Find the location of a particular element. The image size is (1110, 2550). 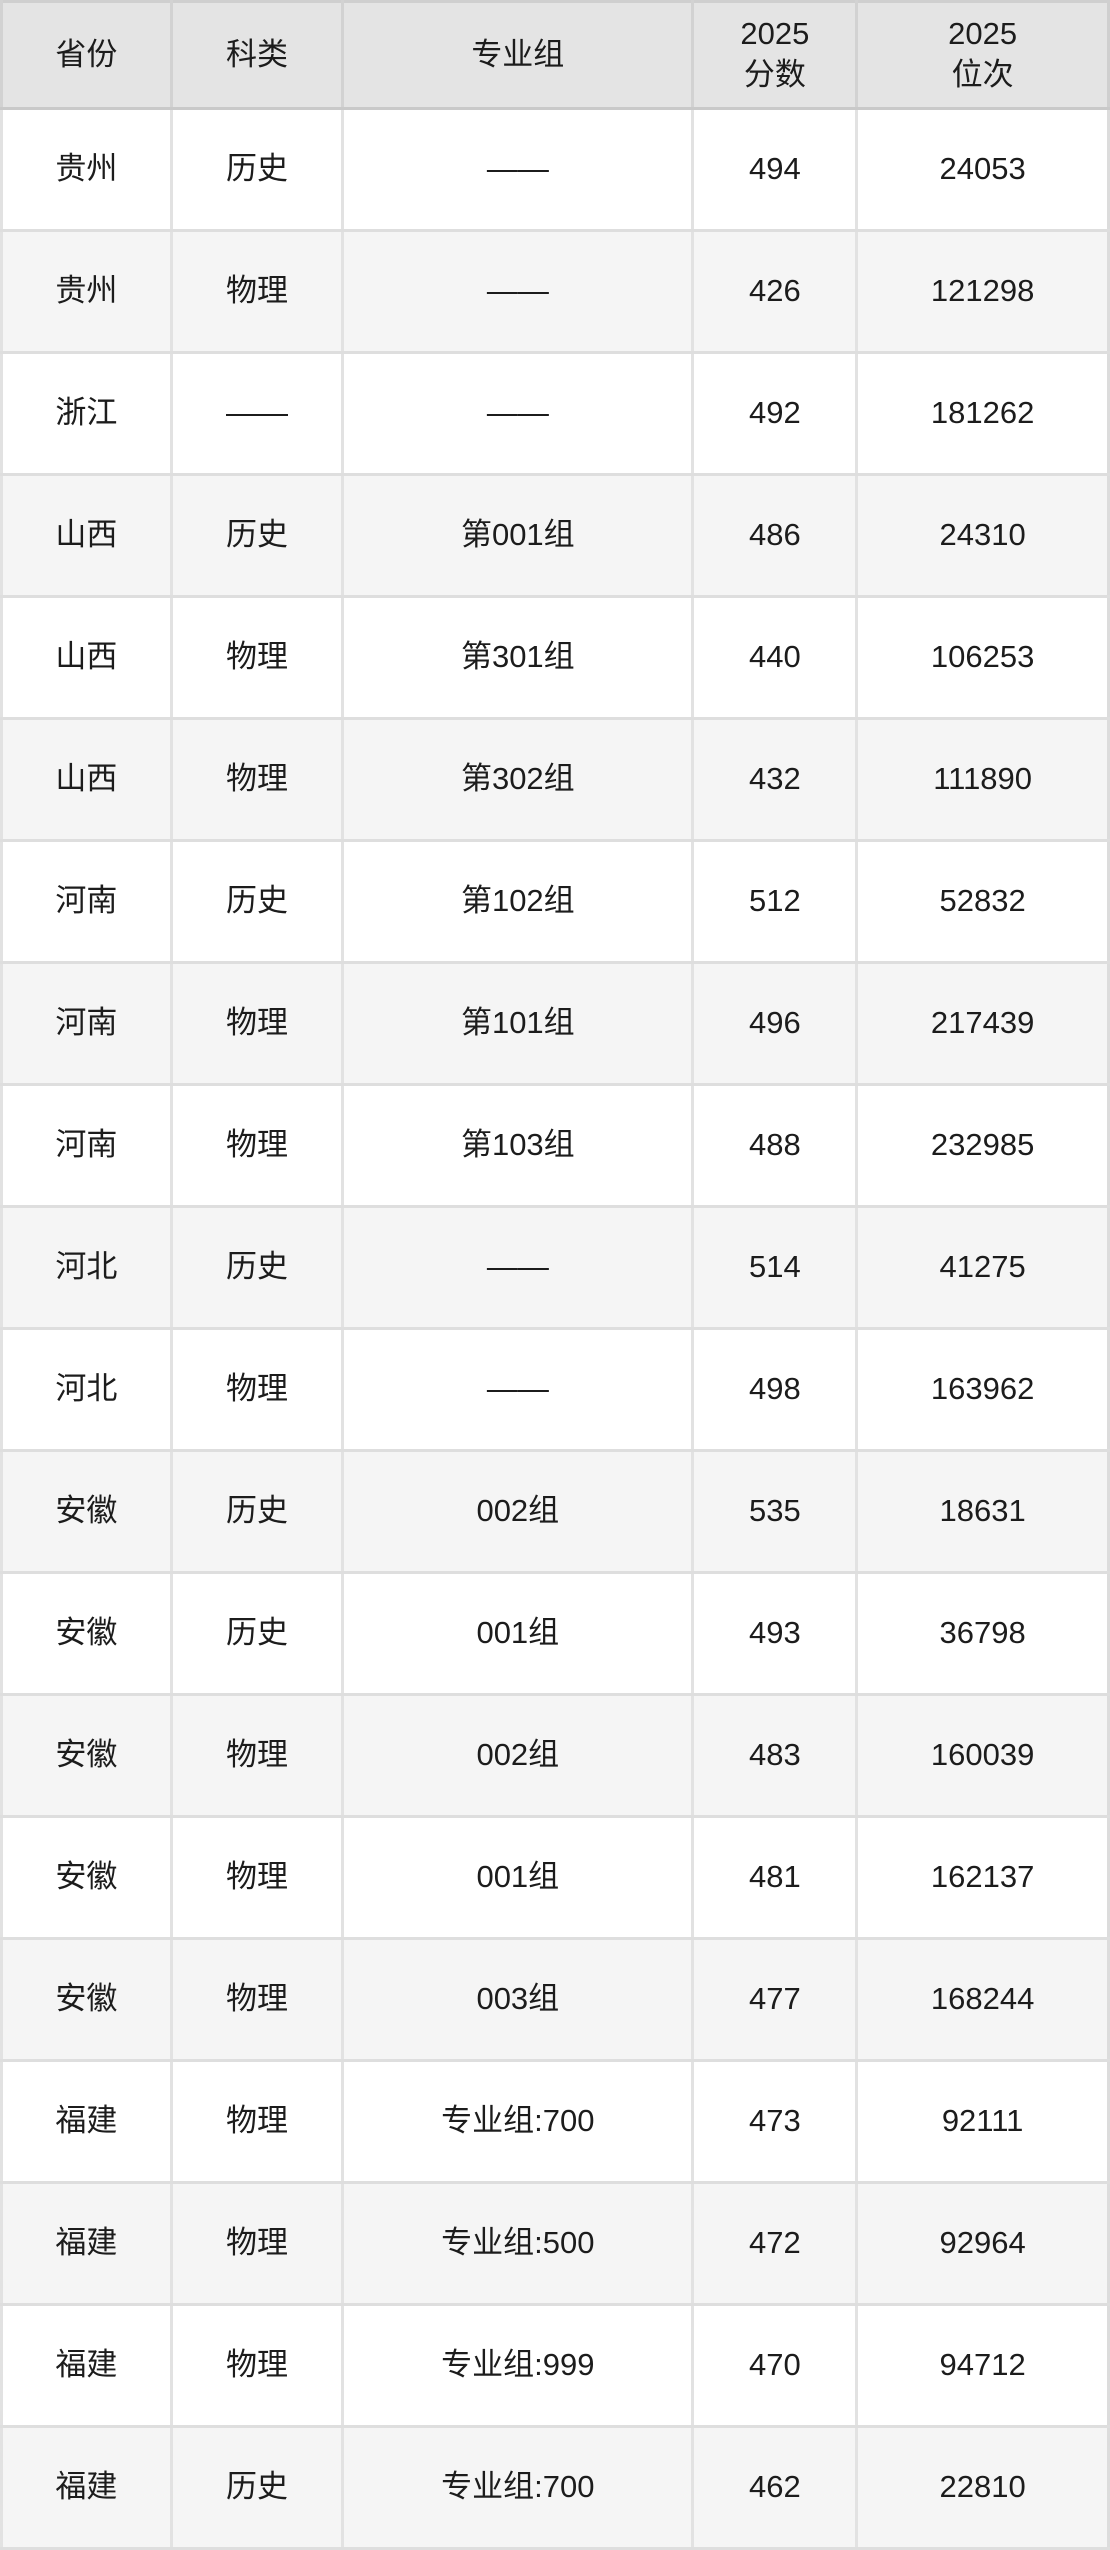

column-header-major: 专业组 is located at coordinates (518, 55).